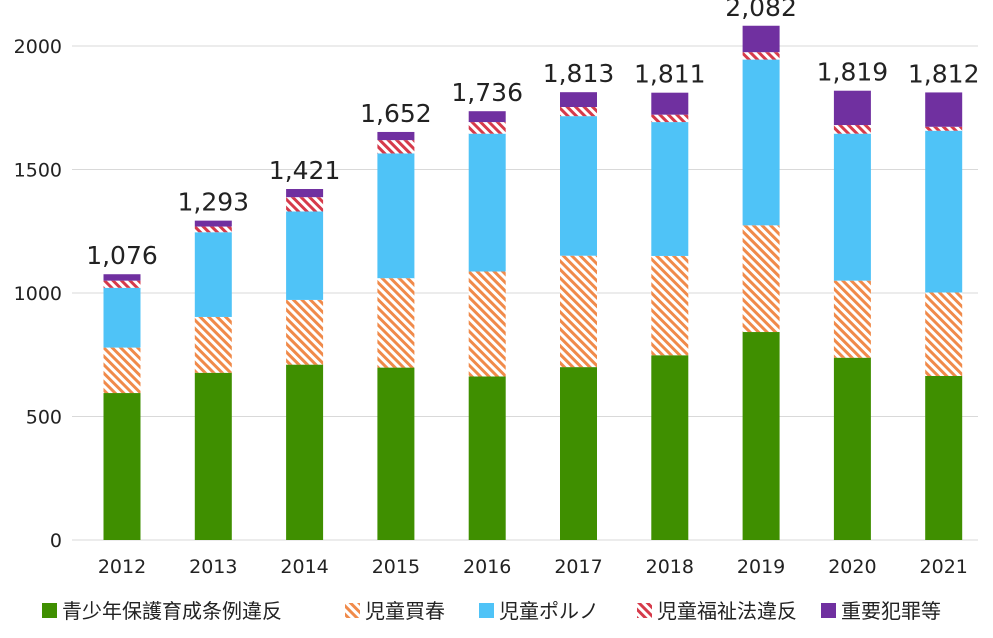 This screenshot has height=638, width=993. I want to click on x-tick-label-2021: 2021, so click(944, 567).